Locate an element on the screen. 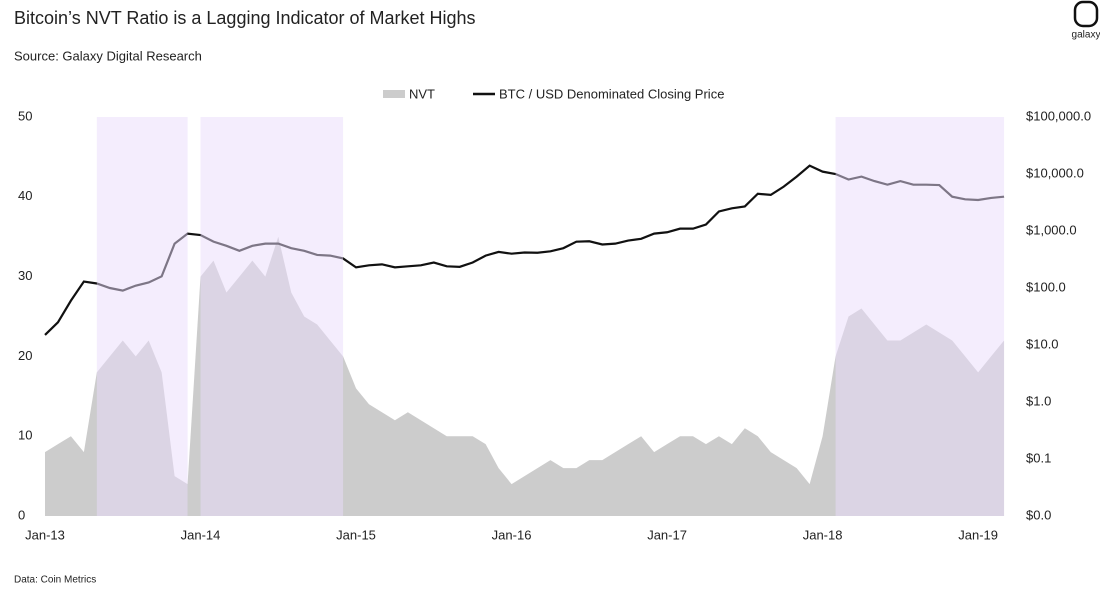 The height and width of the screenshot is (594, 1100). x-tick-label: Jan-19 is located at coordinates (978, 534).